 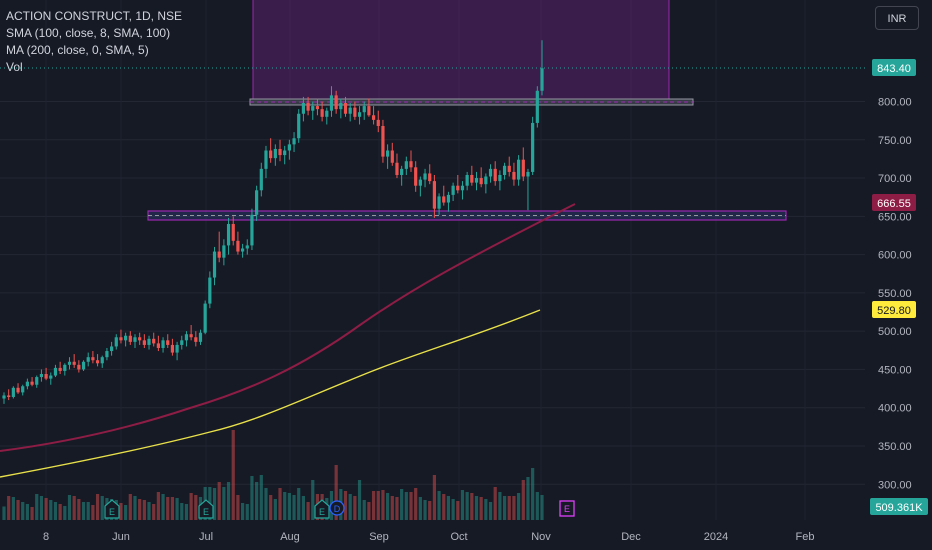 What do you see at coordinates (895, 294) in the screenshot?
I see `price-tick-label: 550.00` at bounding box center [895, 294].